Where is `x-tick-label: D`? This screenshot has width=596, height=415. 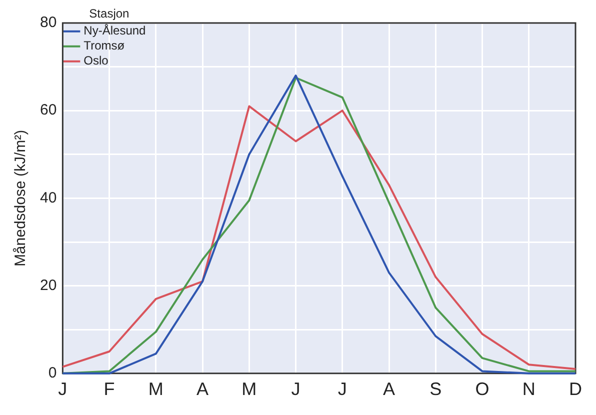 x-tick-label: D is located at coordinates (575, 389).